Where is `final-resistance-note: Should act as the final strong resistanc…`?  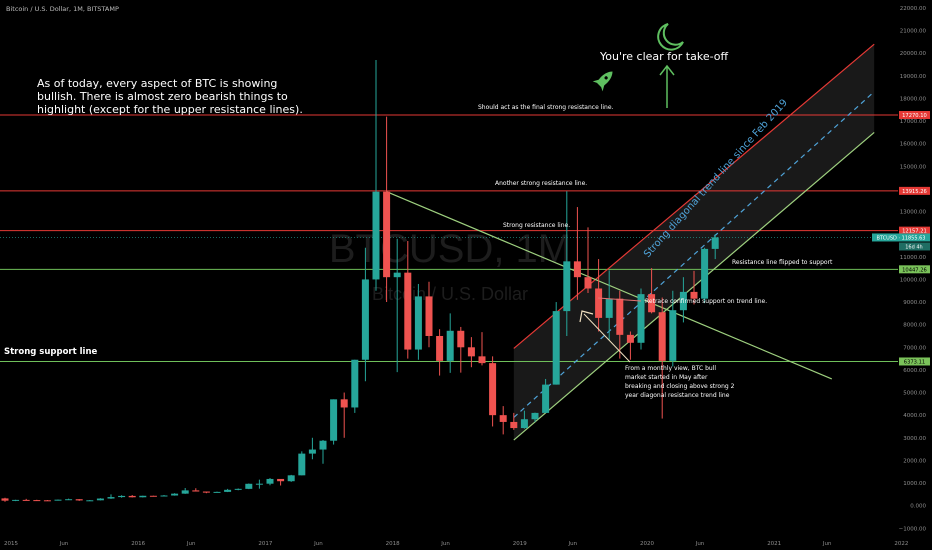 final-resistance-note: Should act as the final strong resistanc… is located at coordinates (546, 107).